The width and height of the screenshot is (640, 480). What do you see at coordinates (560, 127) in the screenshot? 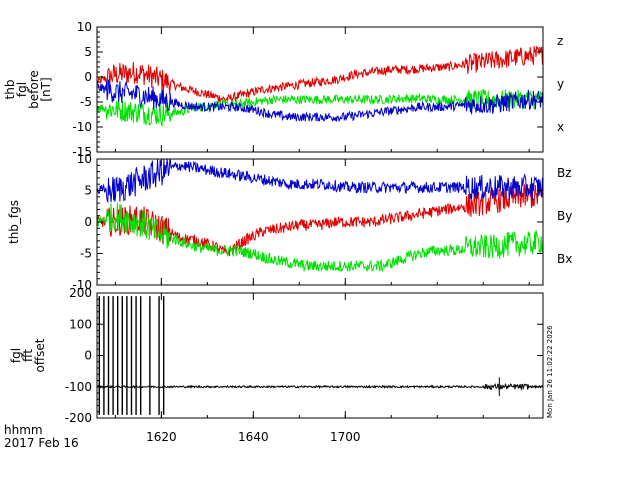
I see `legend-x: x` at bounding box center [560, 127].